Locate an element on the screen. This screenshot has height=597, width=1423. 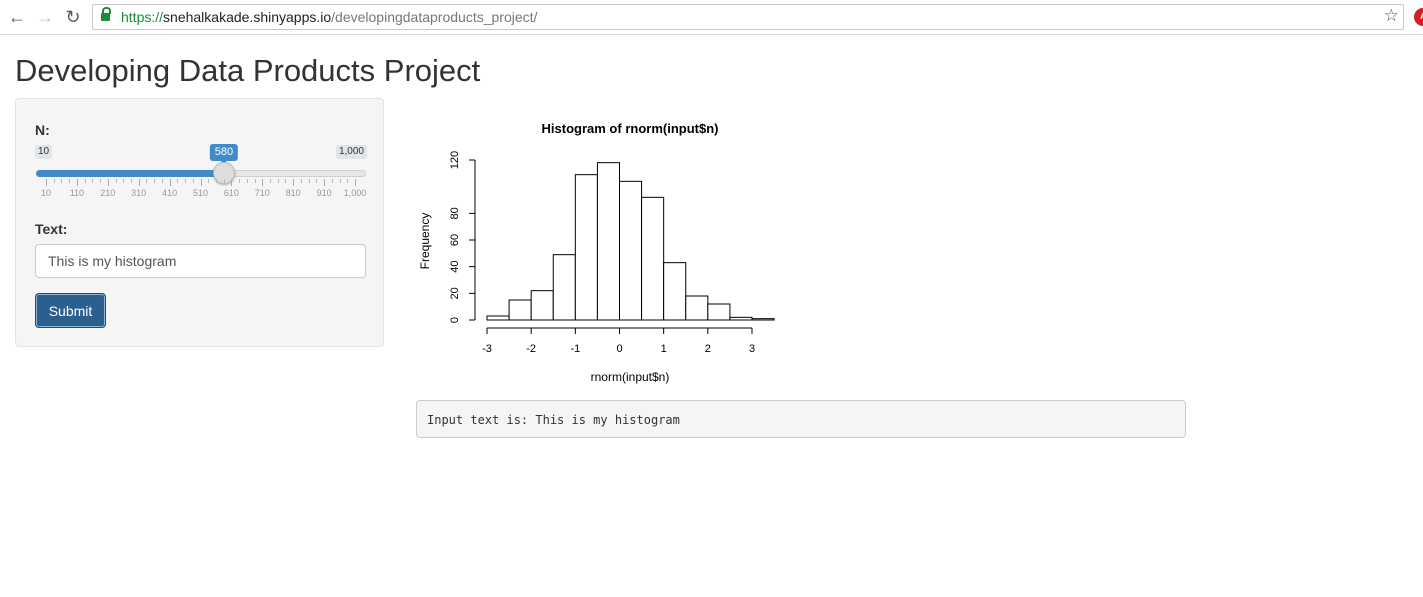
slider-tick-label: 510 is located at coordinates (200, 193).